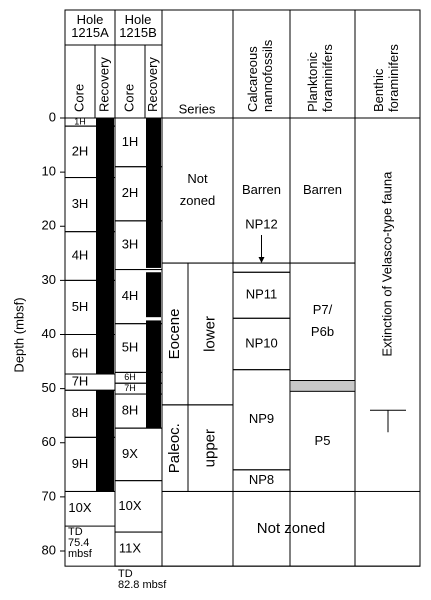 The width and height of the screenshot is (431, 600). What do you see at coordinates (197, 178) in the screenshot?
I see `series-zone-label: Not` at bounding box center [197, 178].